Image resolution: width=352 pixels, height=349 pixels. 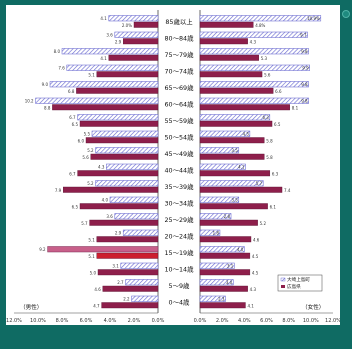 I want to click on value-male-prefecture: 4.7, so click(x=96, y=306).